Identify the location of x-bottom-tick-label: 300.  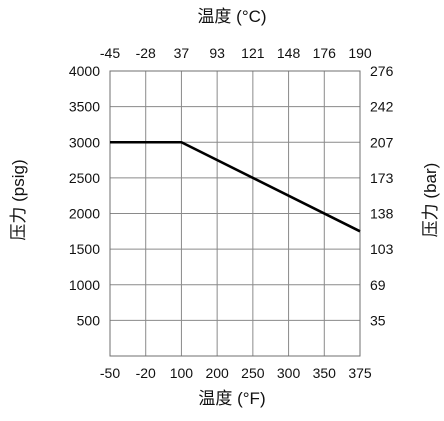
(289, 373).